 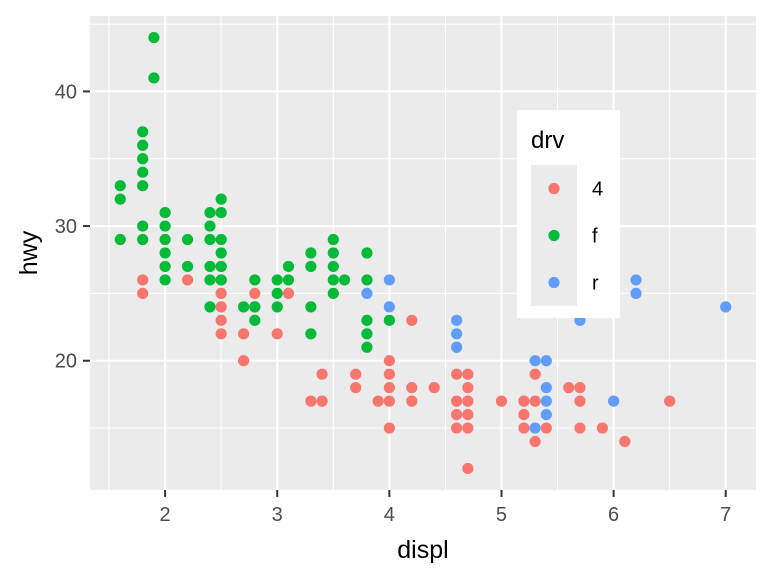 What do you see at coordinates (165, 515) in the screenshot?
I see `x-tick-label: 2` at bounding box center [165, 515].